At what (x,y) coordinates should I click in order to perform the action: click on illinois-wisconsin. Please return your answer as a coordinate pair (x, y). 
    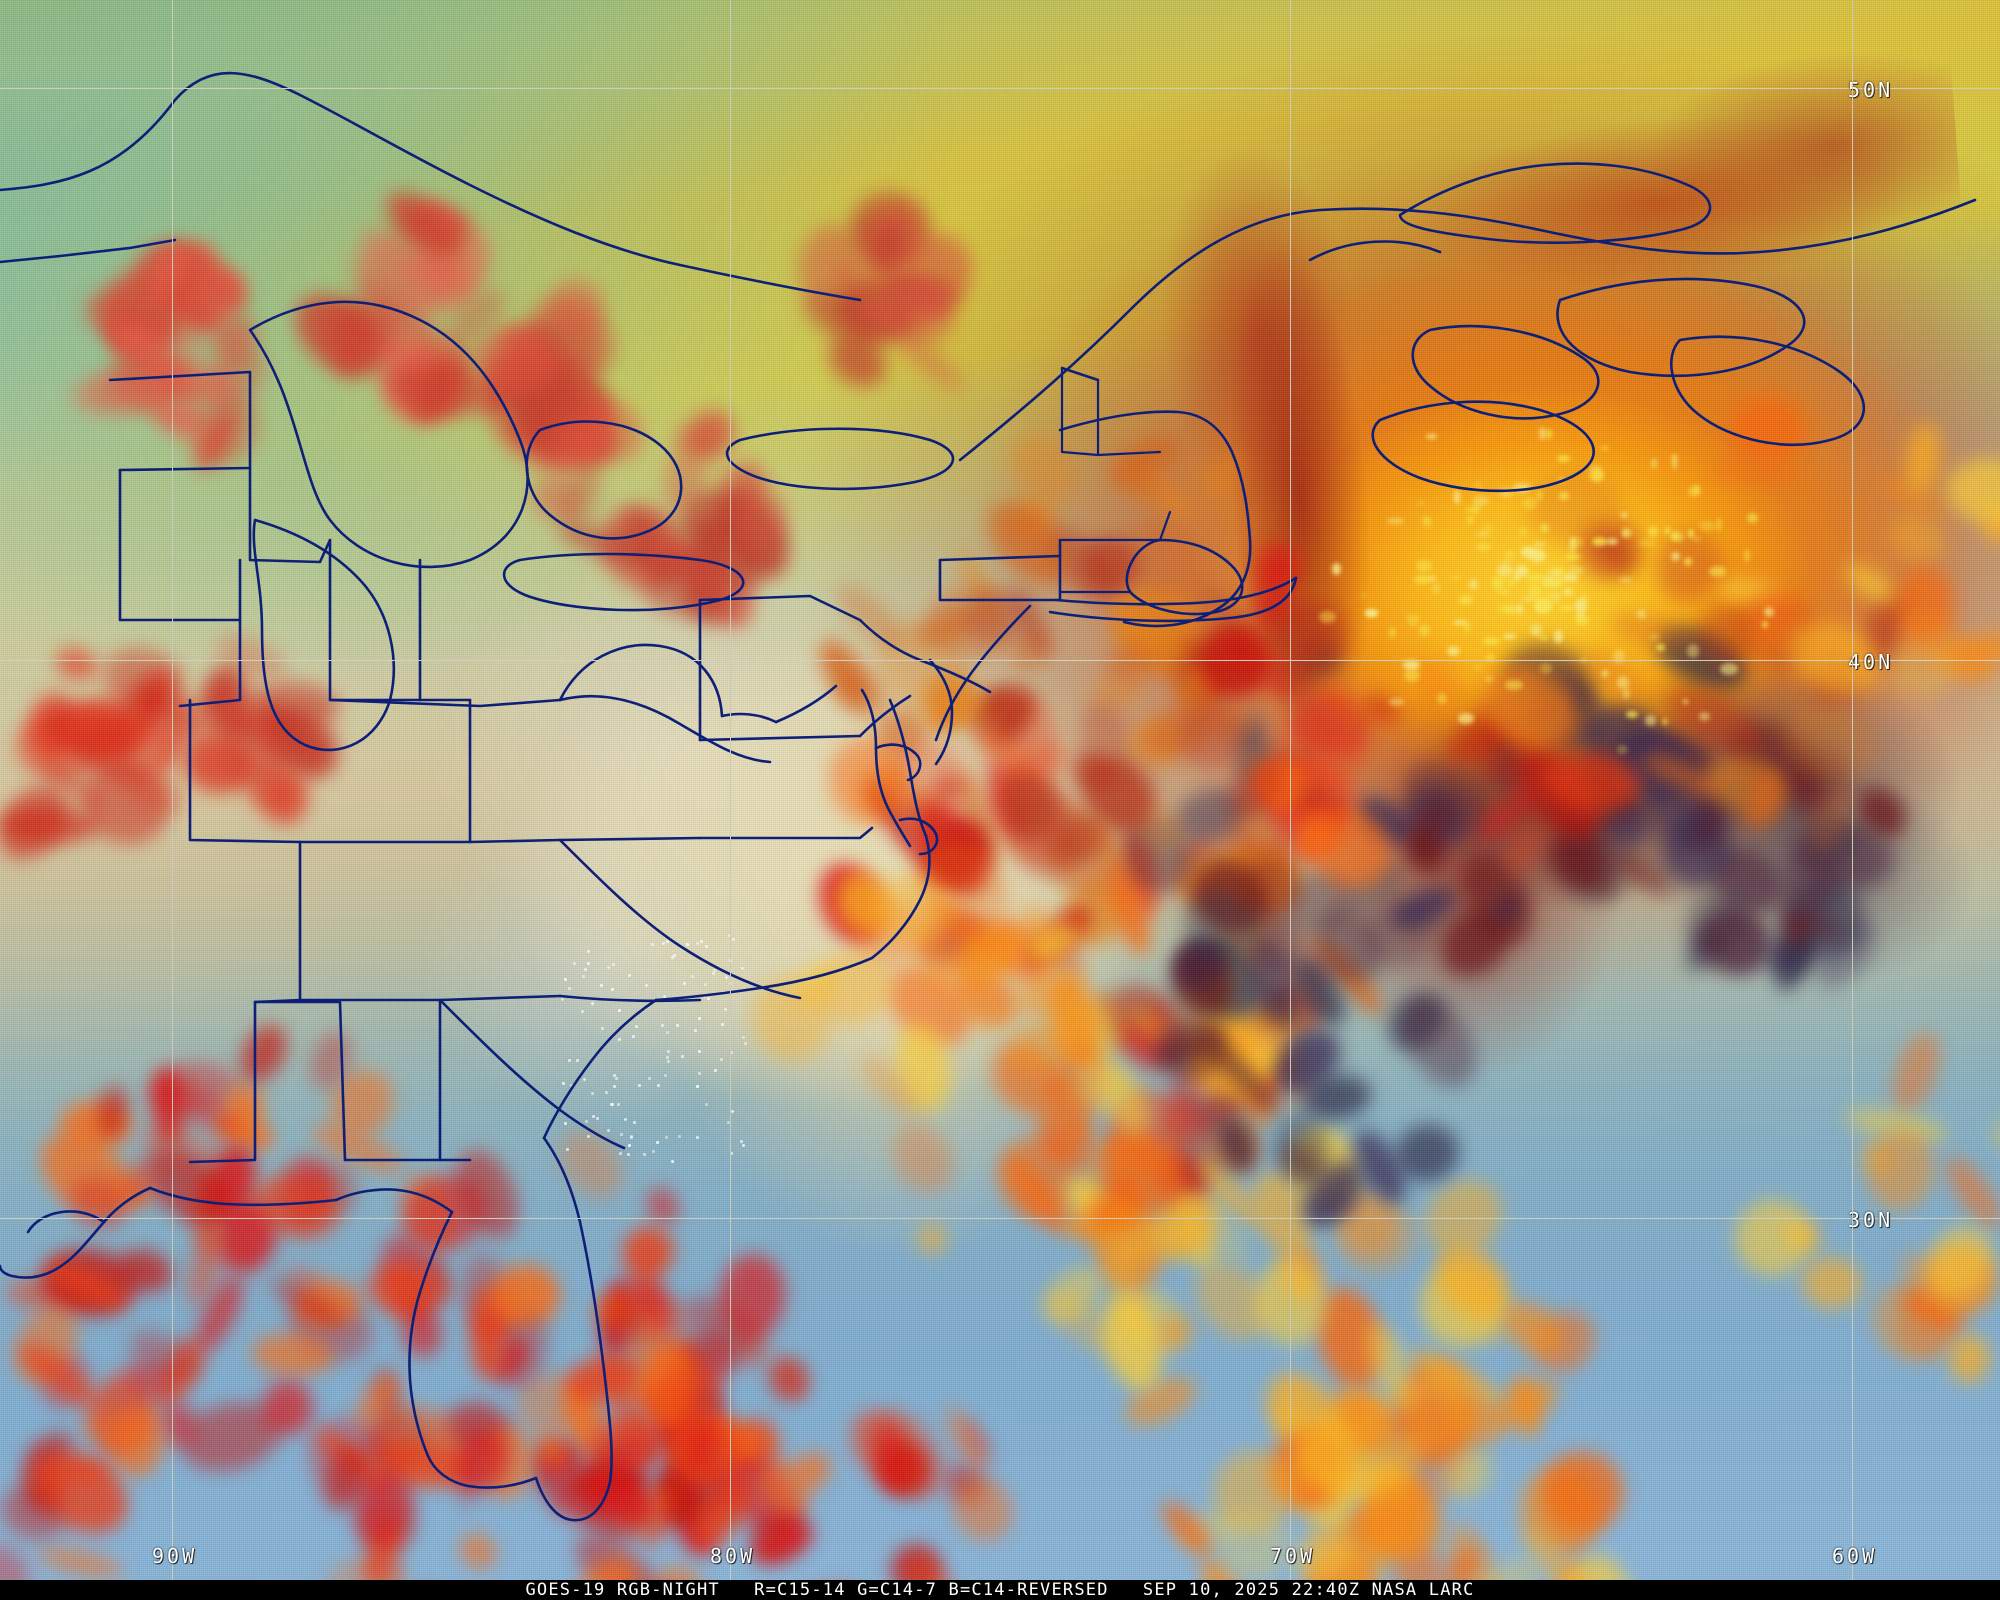
    Looking at the image, I should click on (290, 515).